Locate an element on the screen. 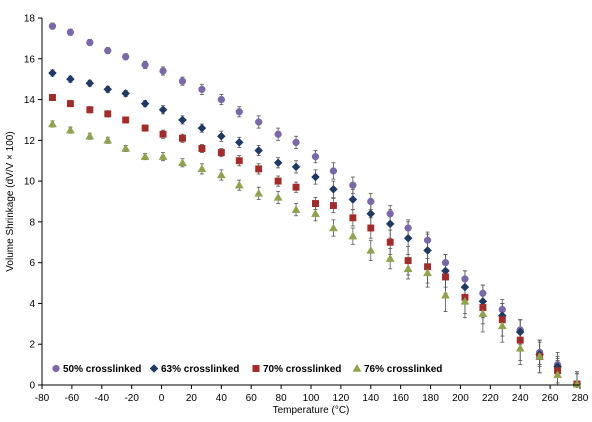 The image size is (592, 422). x-tick-label: 220 is located at coordinates (490, 398).